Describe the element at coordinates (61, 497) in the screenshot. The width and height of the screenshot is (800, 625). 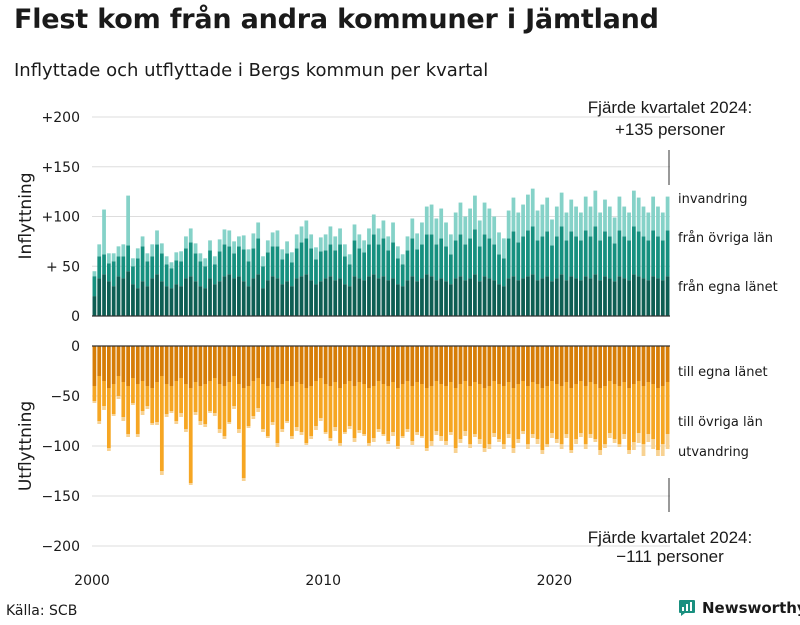
I see `ytick-label-bottom: −150` at that location.